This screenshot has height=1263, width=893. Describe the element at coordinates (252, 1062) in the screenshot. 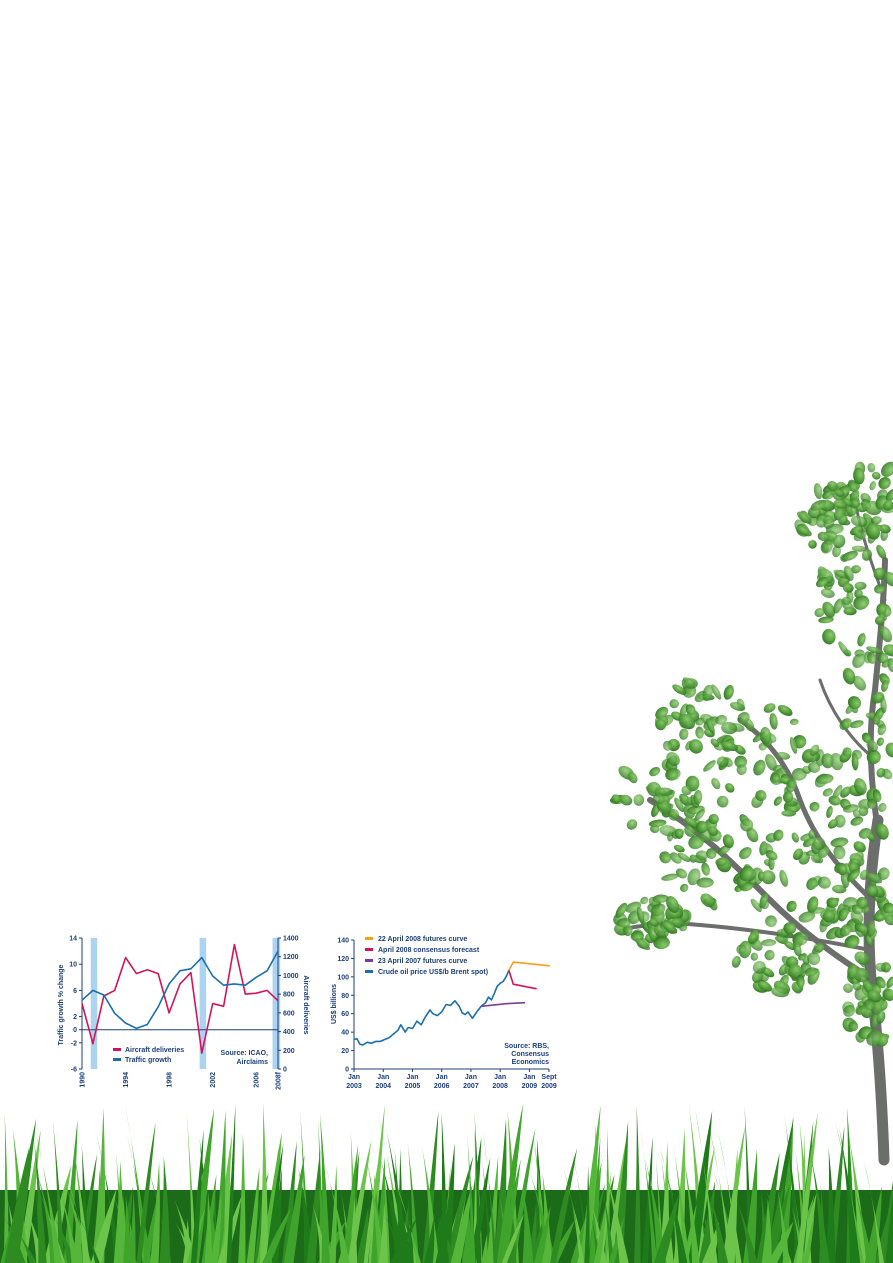

I see `c1-source-line-2: Airclaims` at that location.